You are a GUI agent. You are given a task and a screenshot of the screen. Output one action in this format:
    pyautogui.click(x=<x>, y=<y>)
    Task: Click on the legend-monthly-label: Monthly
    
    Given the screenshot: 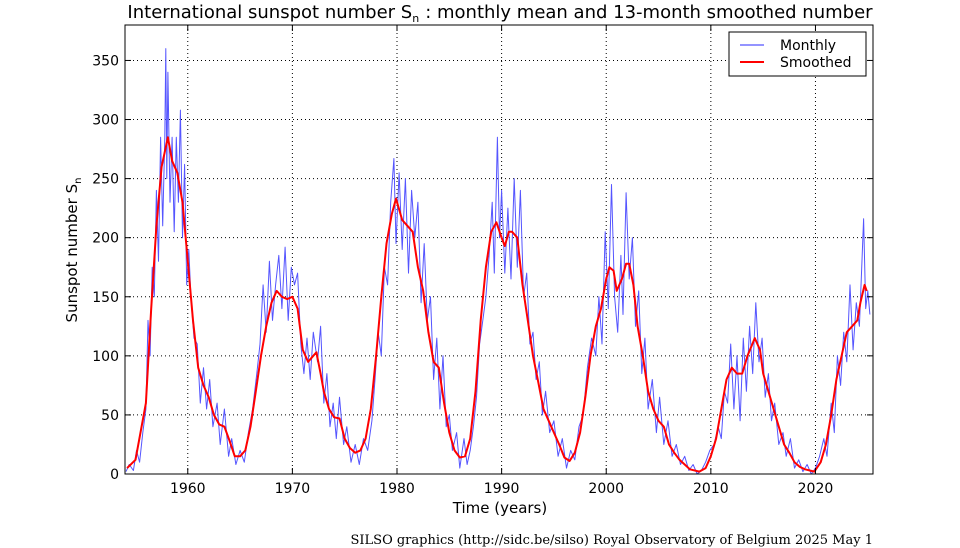 What is the action you would take?
    pyautogui.click(x=808, y=46)
    